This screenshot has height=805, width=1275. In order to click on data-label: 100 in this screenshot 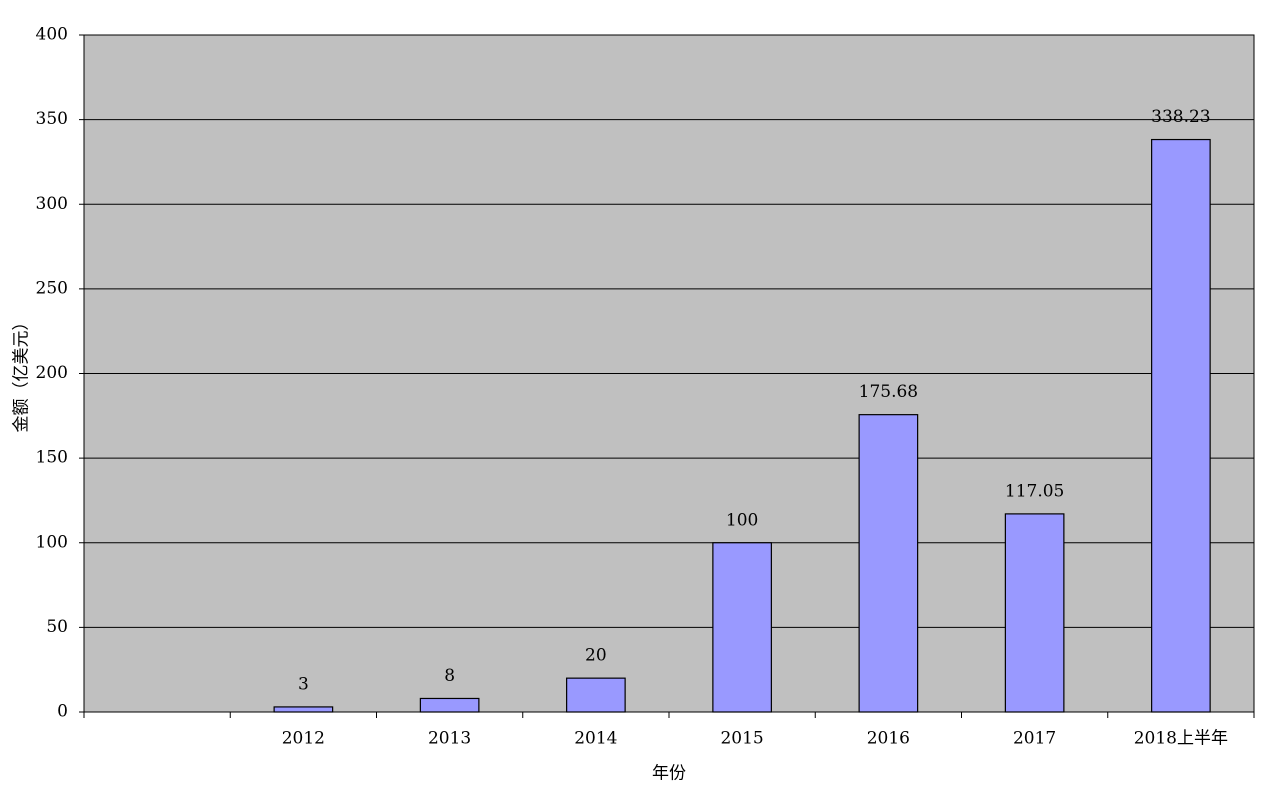, I will do `click(742, 520)`.